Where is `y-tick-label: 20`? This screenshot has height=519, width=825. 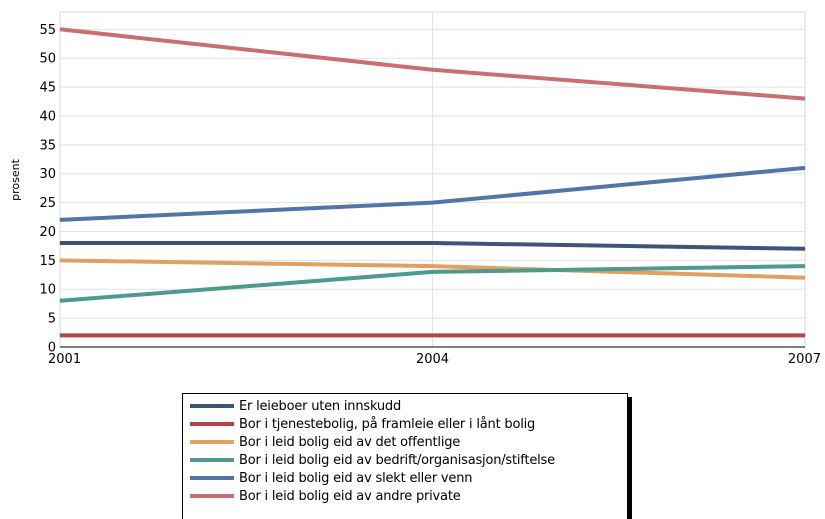
y-tick-label: 20 is located at coordinates (47, 232).